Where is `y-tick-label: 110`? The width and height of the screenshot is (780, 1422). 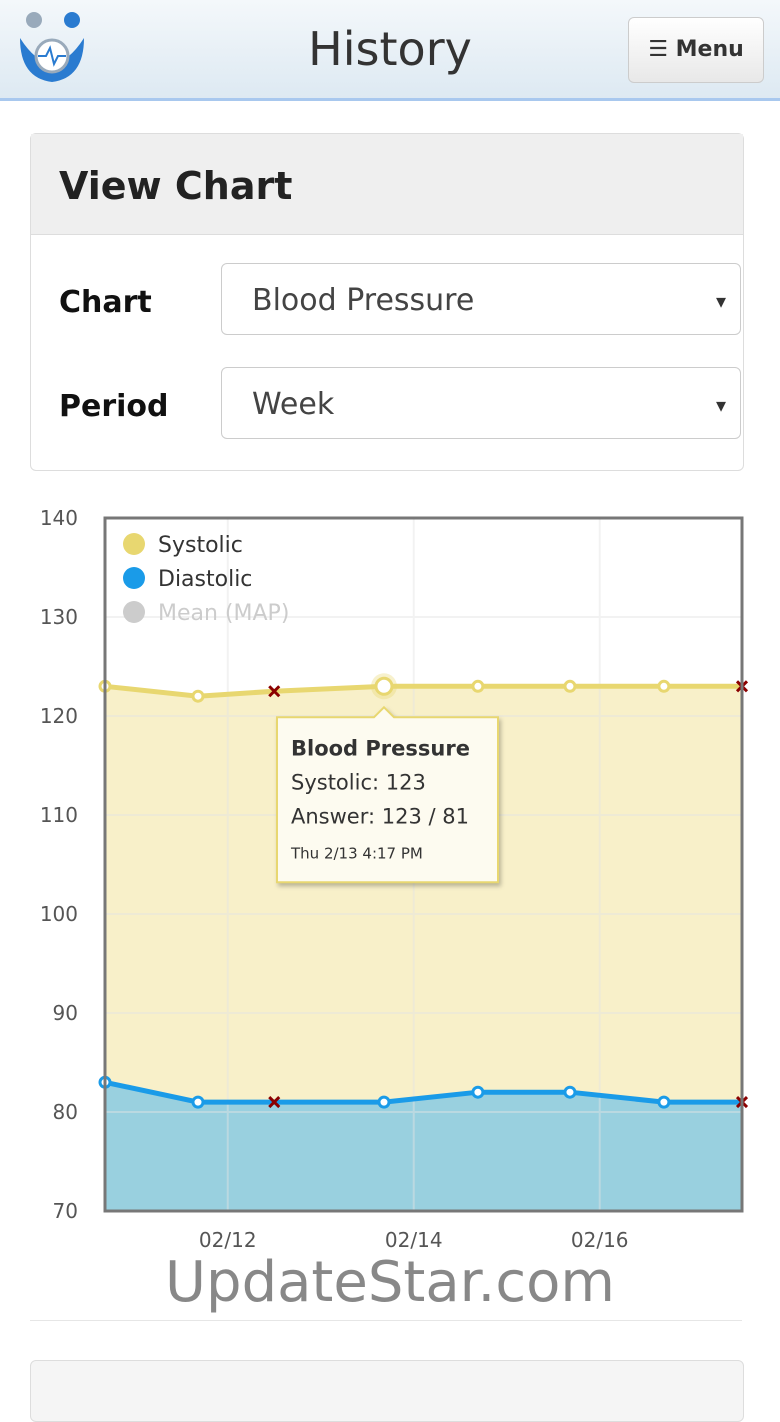
y-tick-label: 110 is located at coordinates (59, 815).